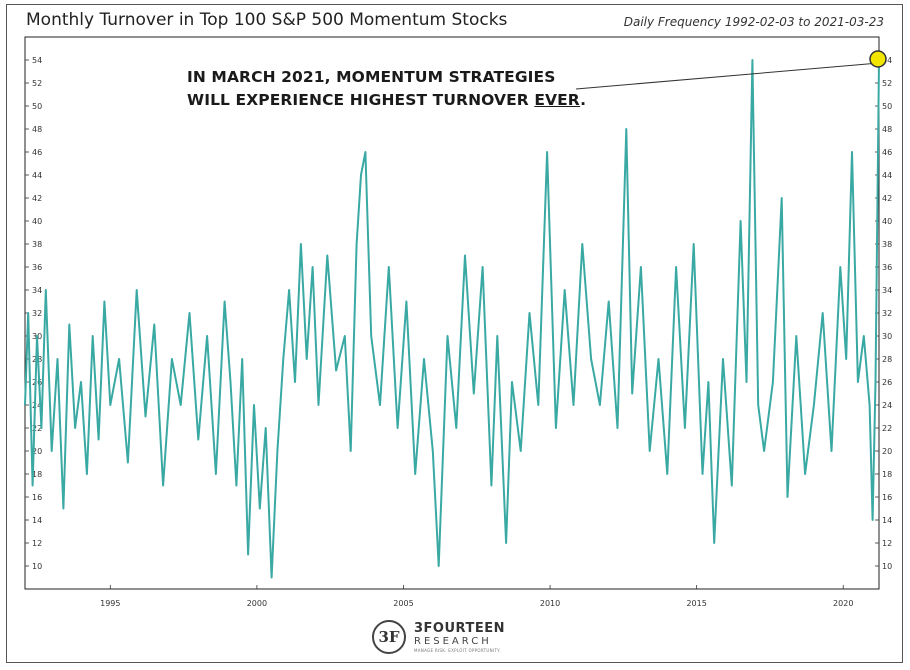 The height and width of the screenshot is (670, 910). I want to click on brand-tagline: MANAGE RISK. EXPLOIT OPPORTUNITY., so click(457, 650).